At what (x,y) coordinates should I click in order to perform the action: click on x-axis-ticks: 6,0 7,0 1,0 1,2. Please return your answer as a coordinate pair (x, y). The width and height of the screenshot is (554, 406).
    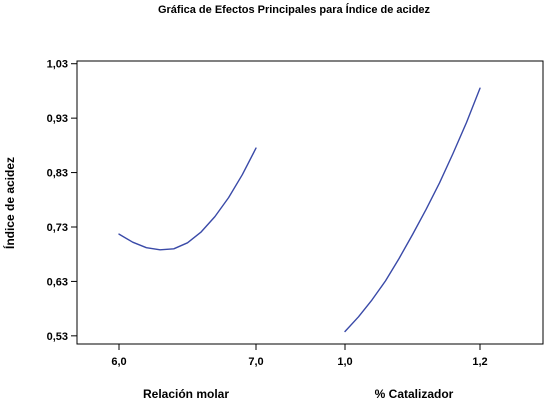
    Looking at the image, I should click on (299, 356).